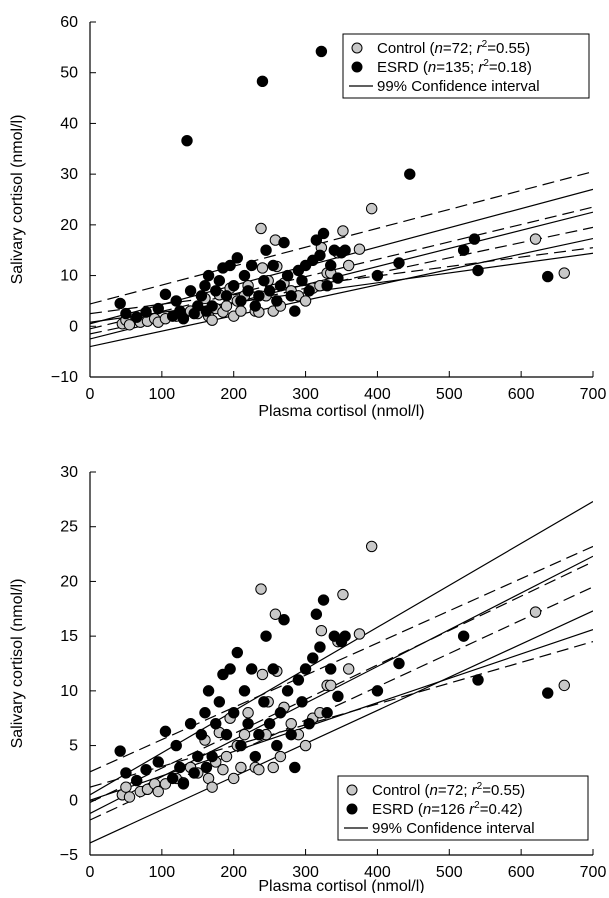 The image size is (609, 898). Describe the element at coordinates (341, 714) in the screenshot. I see `dashed-fit-line` at that location.